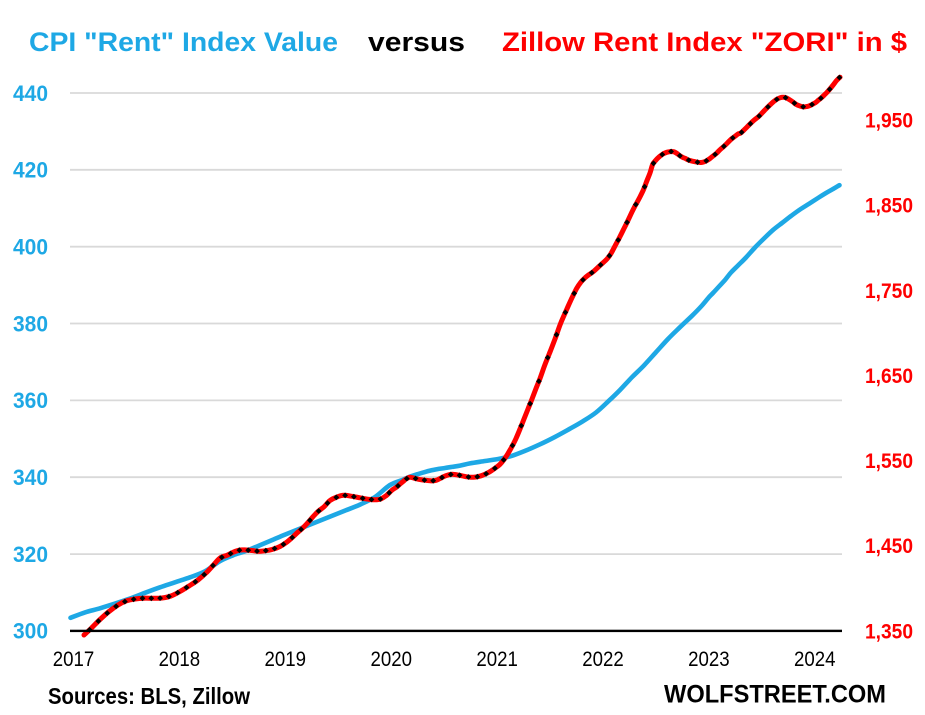  Describe the element at coordinates (416, 42) in the screenshot. I see `svg-text: versus` at that location.